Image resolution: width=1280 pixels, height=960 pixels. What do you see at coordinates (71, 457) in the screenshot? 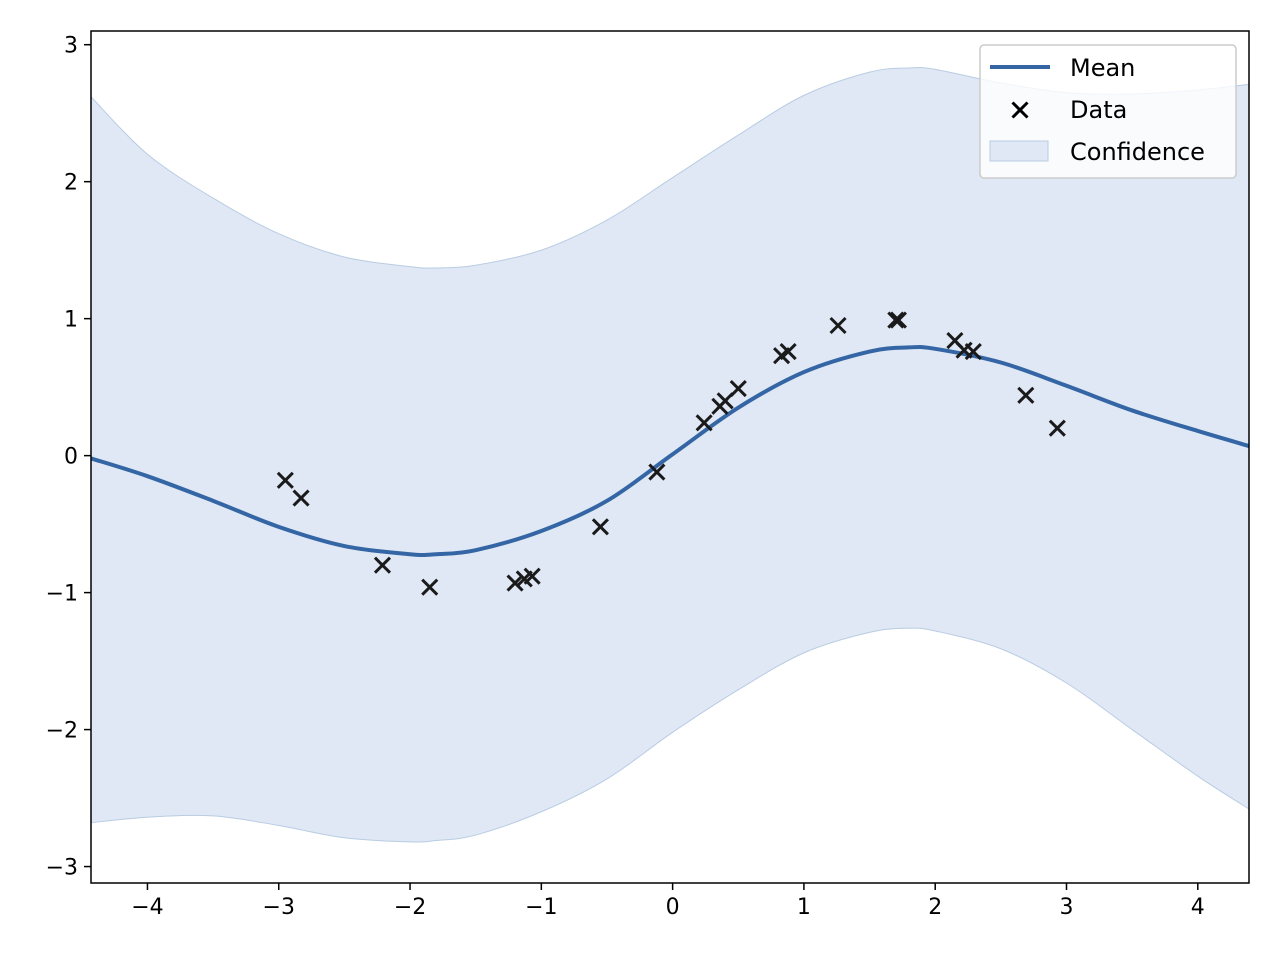
I see `y-tick-label: 0` at bounding box center [71, 457].